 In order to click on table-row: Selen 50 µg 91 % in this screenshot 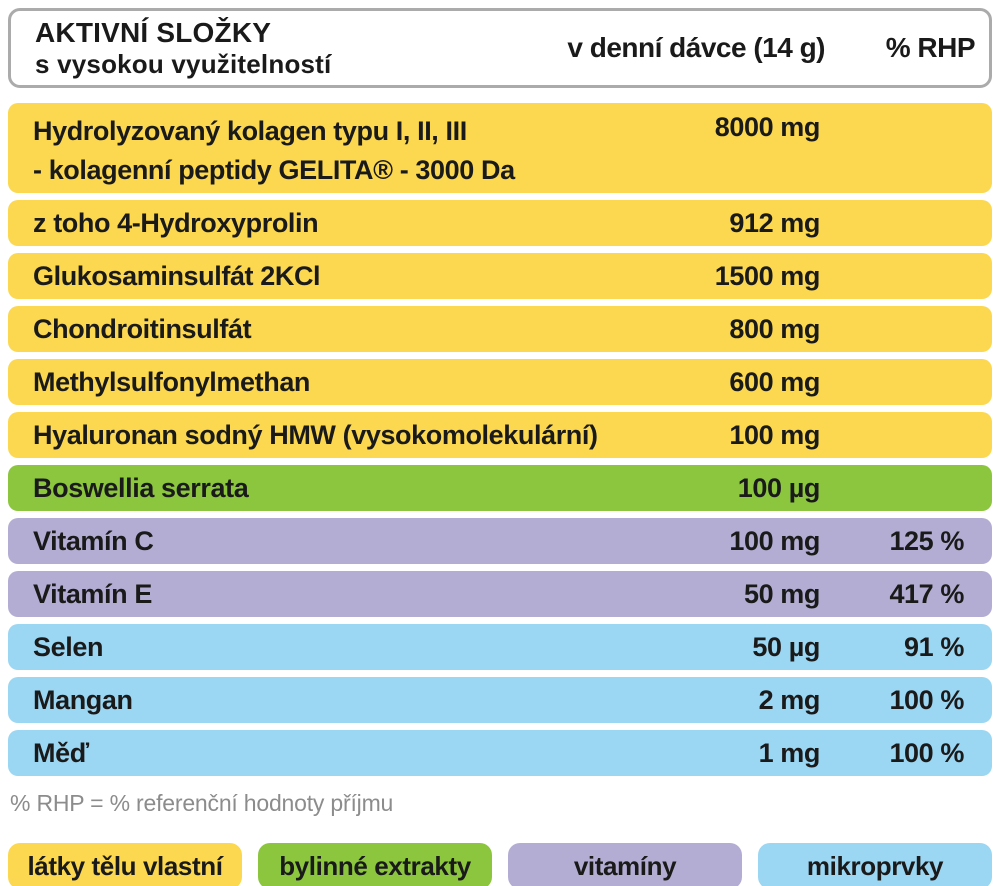, I will do `click(500, 647)`.